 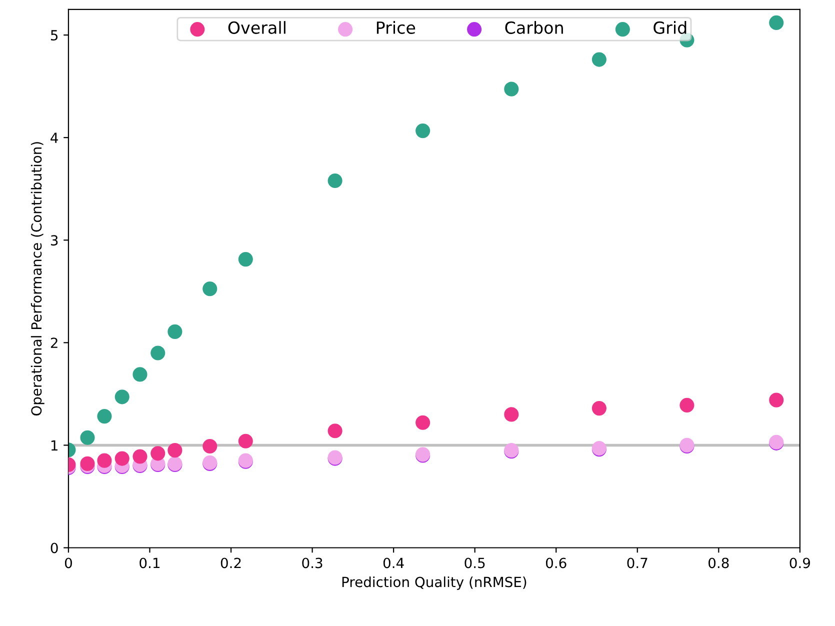 What do you see at coordinates (396, 27) in the screenshot?
I see `legend-label: Price` at bounding box center [396, 27].